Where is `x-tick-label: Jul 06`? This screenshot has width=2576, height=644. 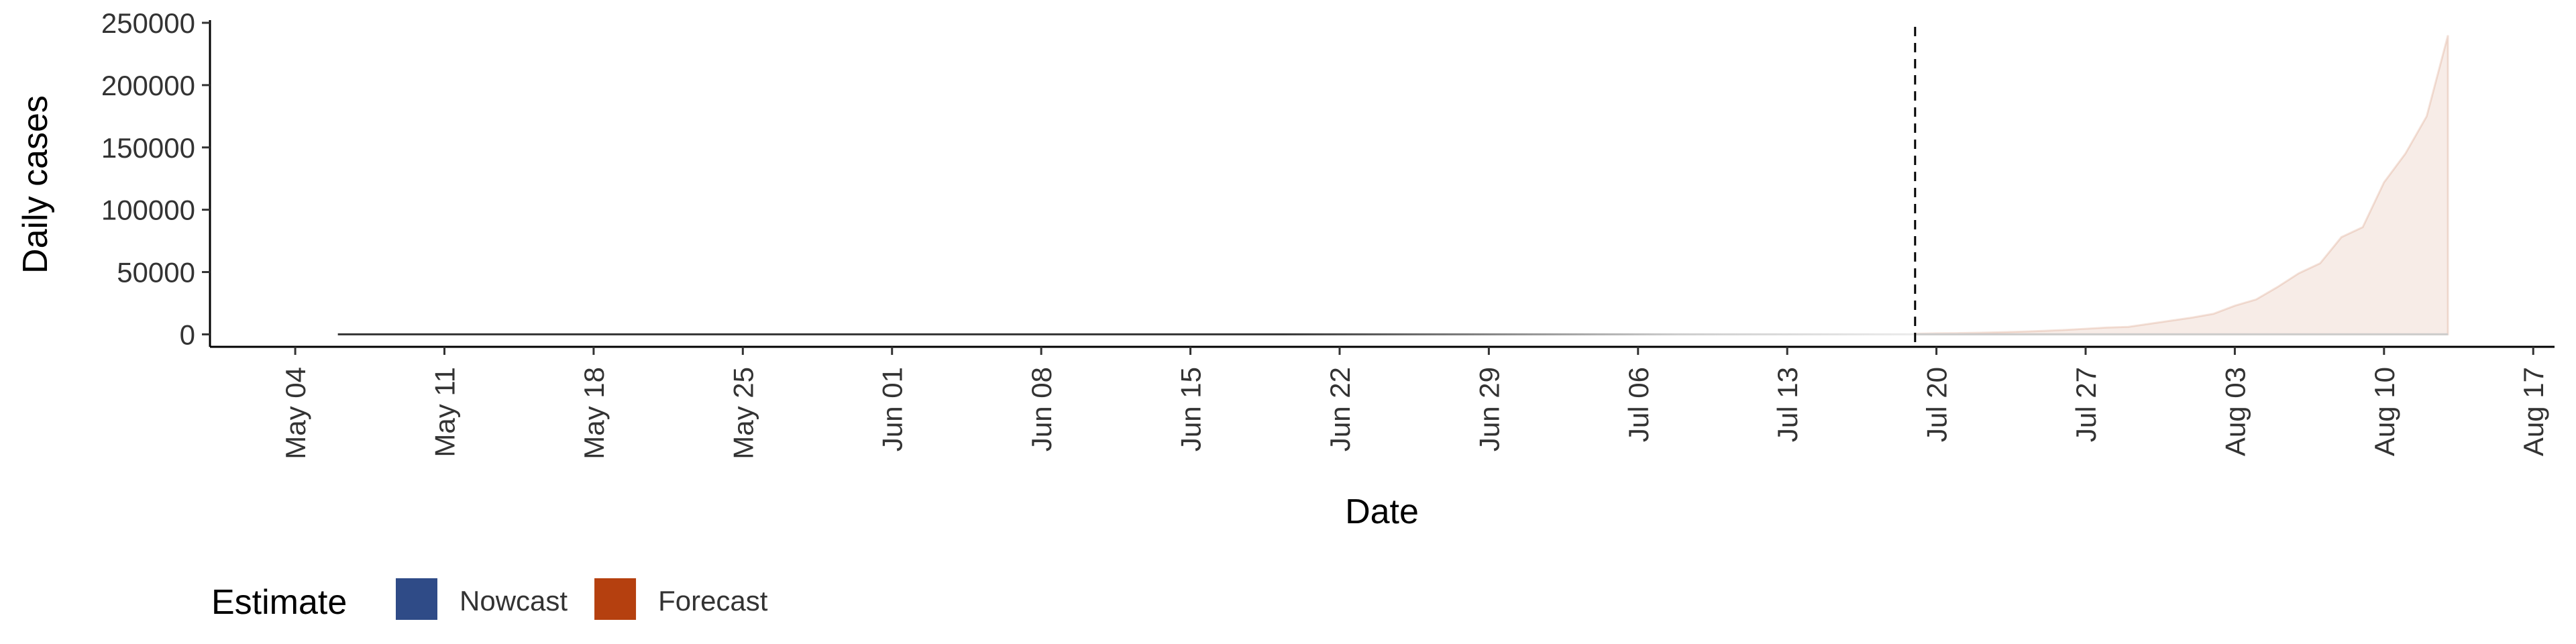 x-tick-label: Jul 06 is located at coordinates (1638, 404).